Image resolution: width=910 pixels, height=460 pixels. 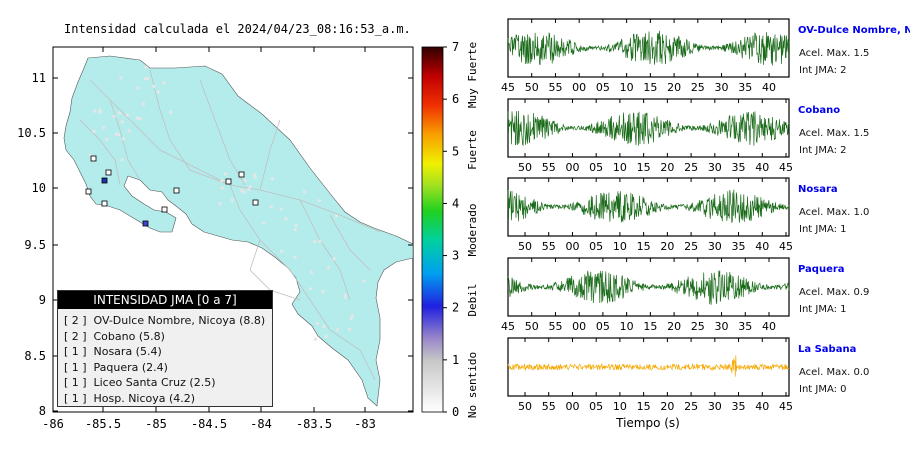 I want to click on colorbar-tick-label: 2, so click(x=455, y=308).